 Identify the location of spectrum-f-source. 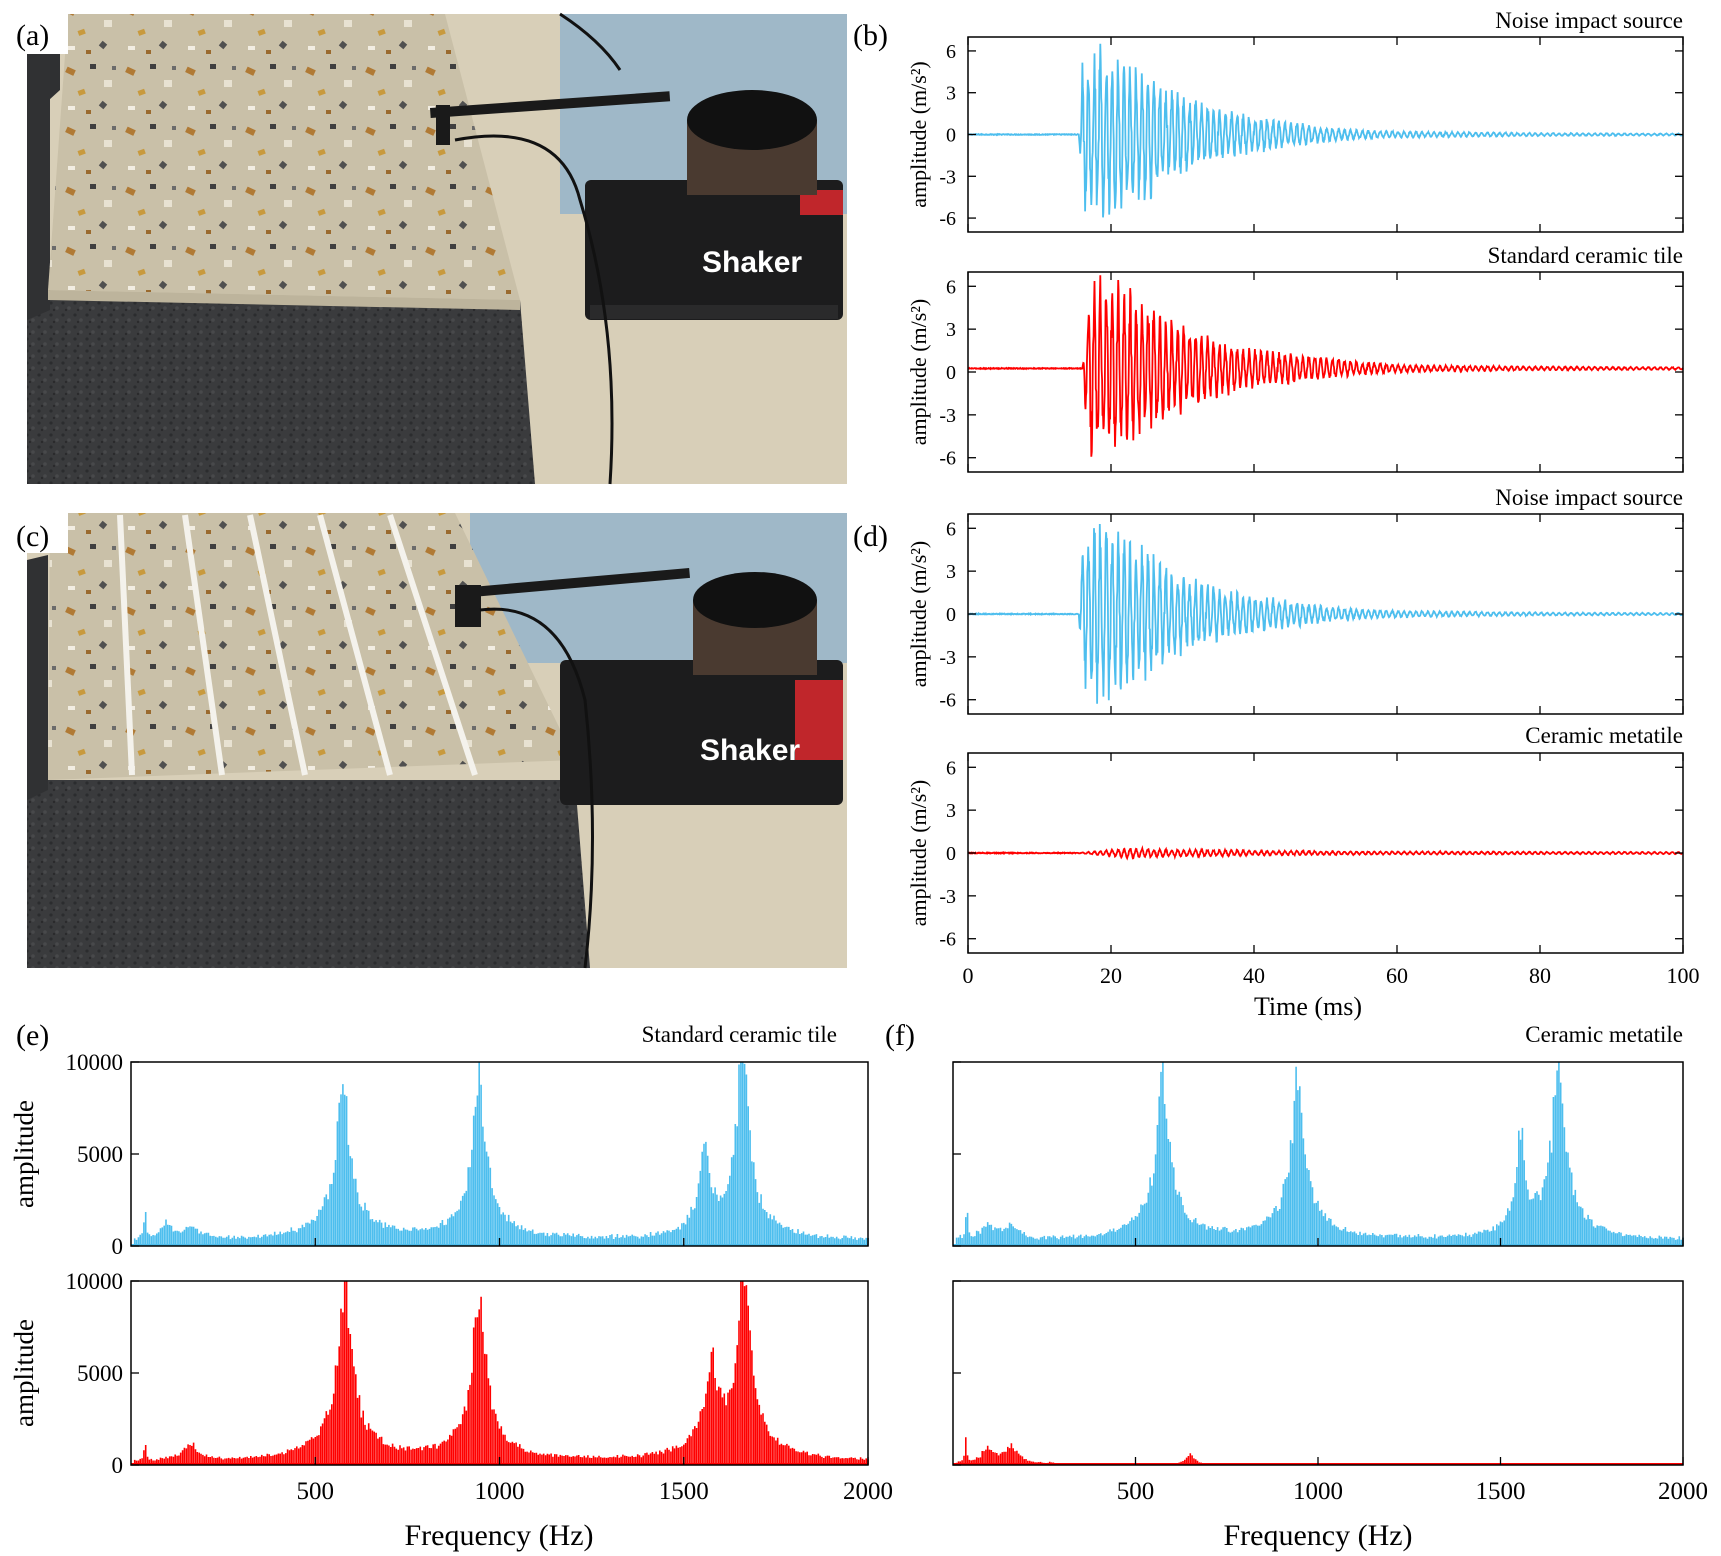
(1318, 1154).